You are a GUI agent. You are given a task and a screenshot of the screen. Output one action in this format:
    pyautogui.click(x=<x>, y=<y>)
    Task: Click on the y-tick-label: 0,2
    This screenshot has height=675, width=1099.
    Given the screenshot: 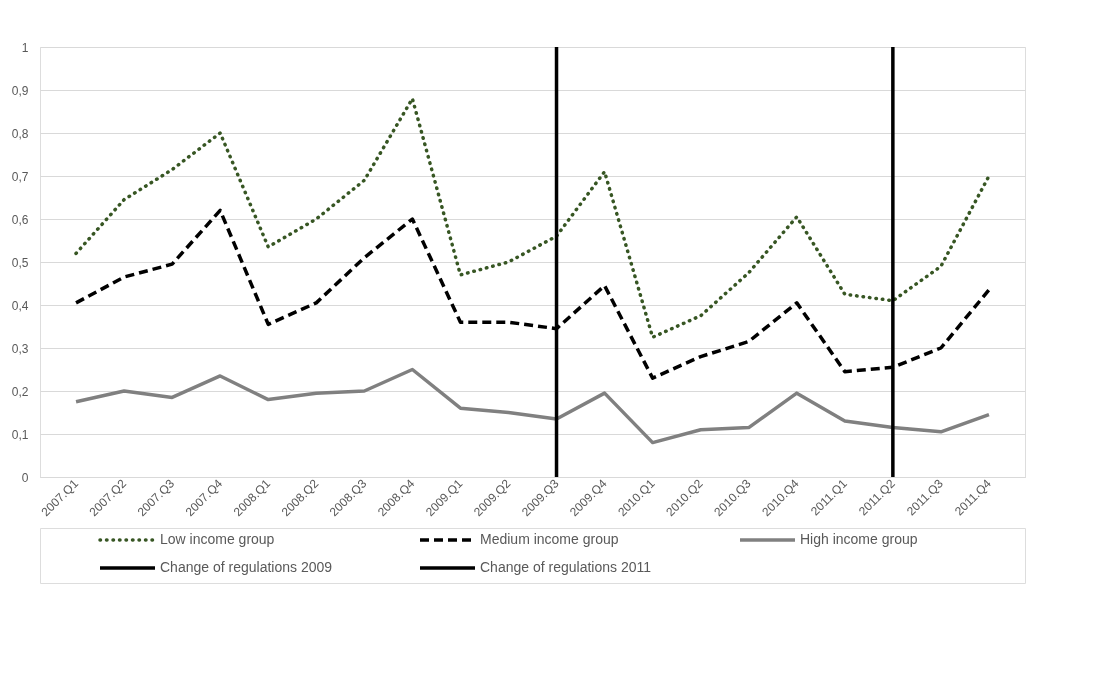 What is the action you would take?
    pyautogui.click(x=20, y=391)
    